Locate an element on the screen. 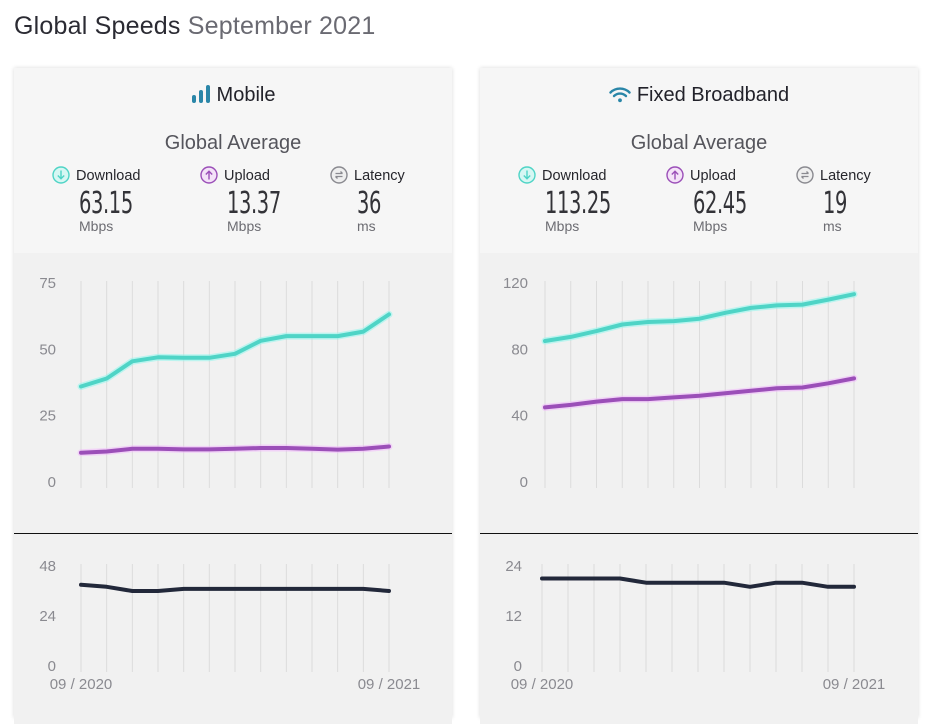  y-tick-label: 75 is located at coordinates (47, 283).